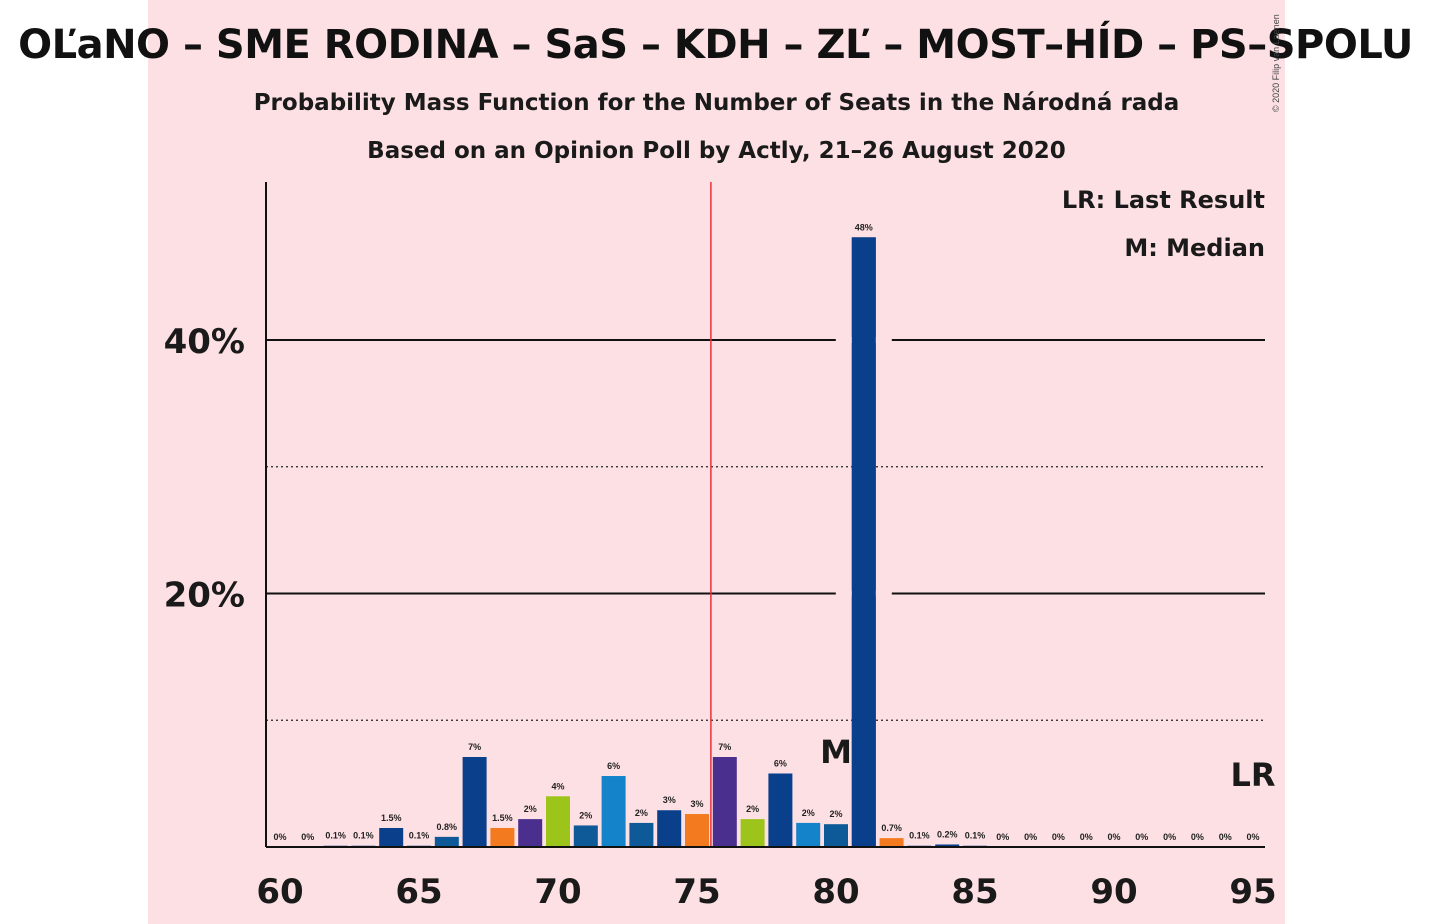 The height and width of the screenshot is (924, 1431). What do you see at coordinates (835, 892) in the screenshot?
I see `x-tick-label: 80` at bounding box center [835, 892].